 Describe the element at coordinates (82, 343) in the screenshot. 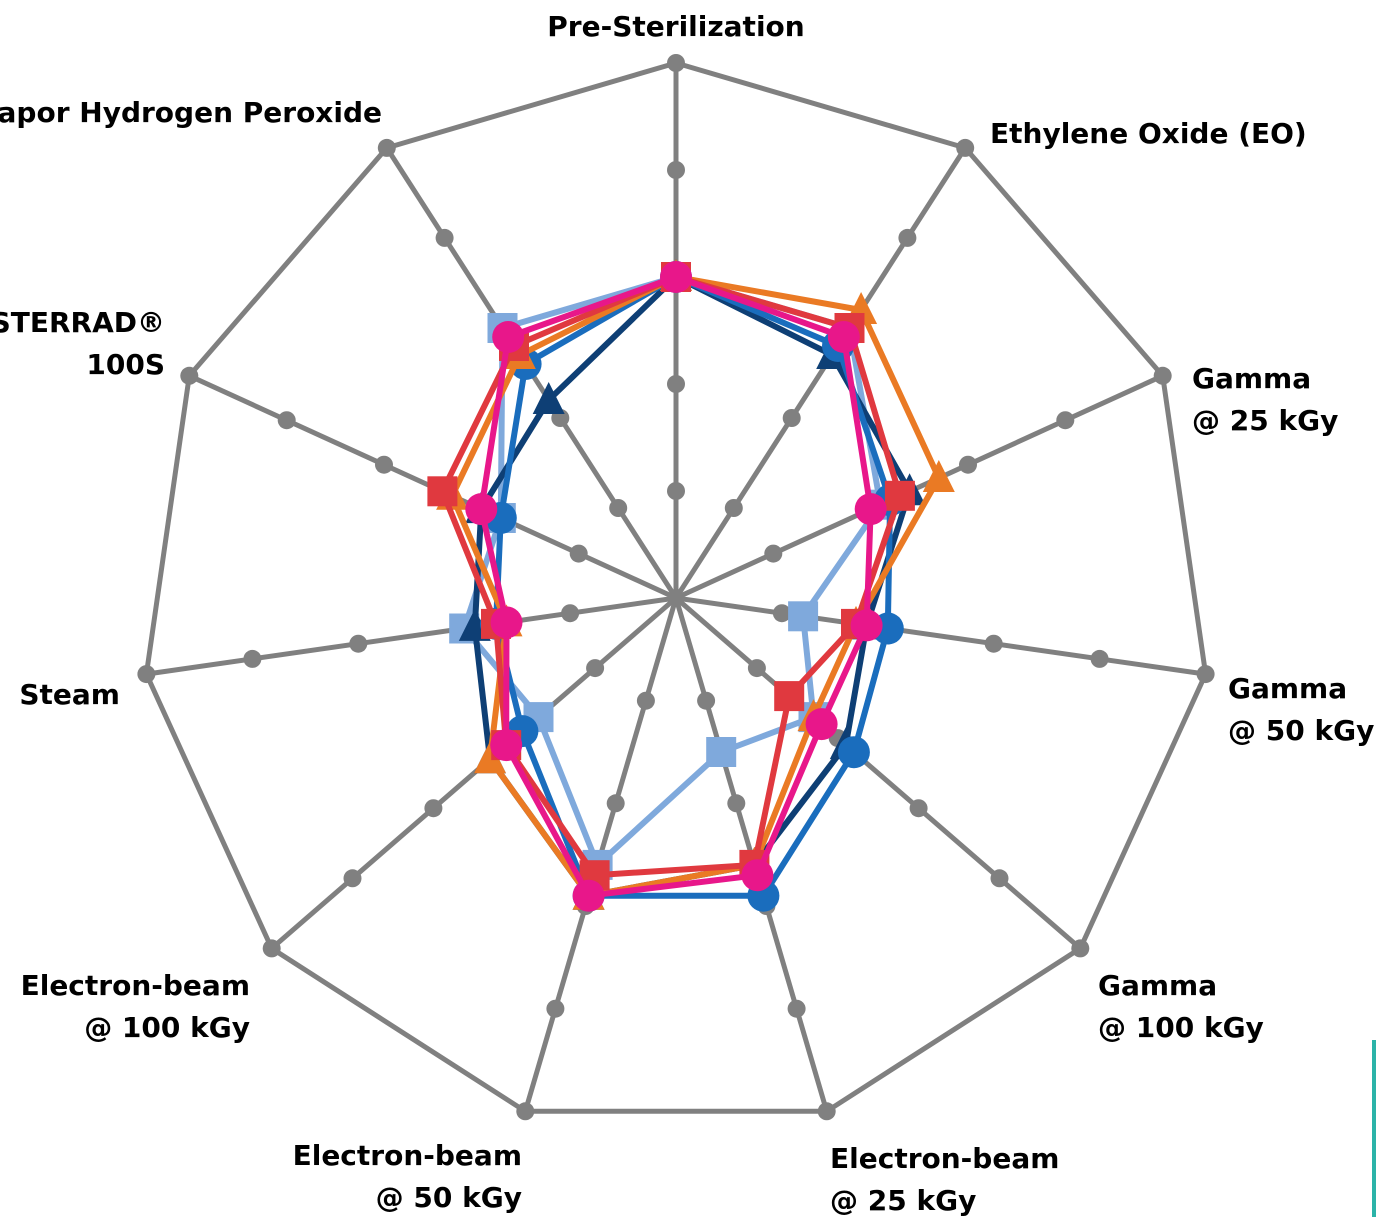

I see `axis-label: STERRAD® 100S` at that location.